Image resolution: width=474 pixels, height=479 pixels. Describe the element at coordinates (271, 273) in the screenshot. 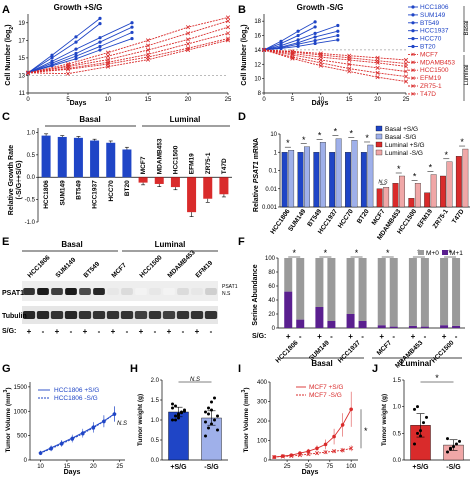

I see `panel-f-y-tick-label: 80` at that location.